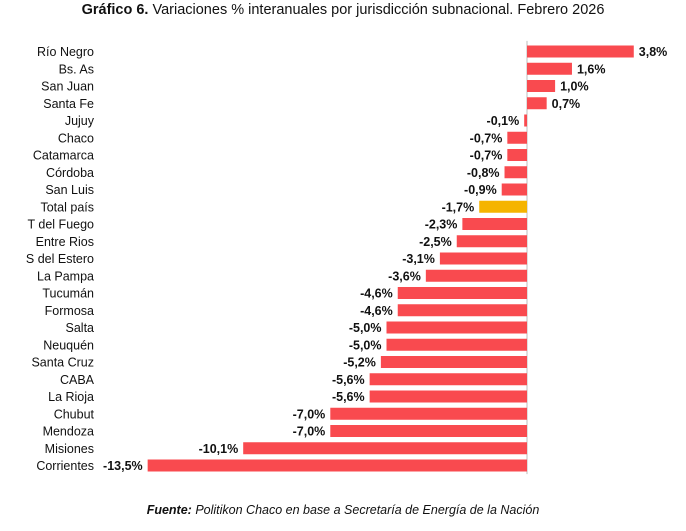 The height and width of the screenshot is (531, 686). What do you see at coordinates (503, 121) in the screenshot?
I see `value-label: -0,1%` at bounding box center [503, 121].